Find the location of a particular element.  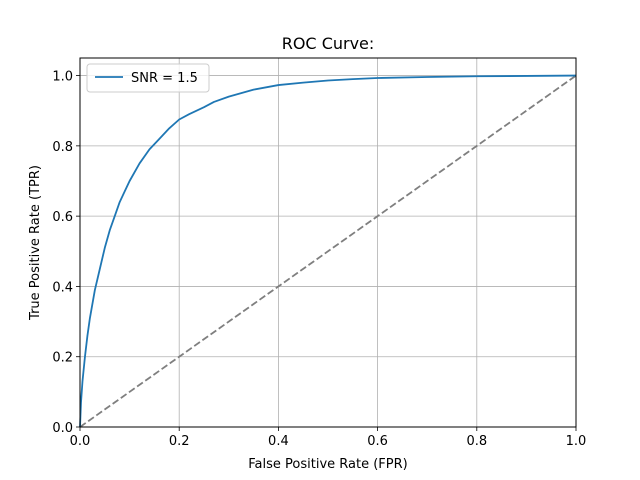

legend-box is located at coordinates (148, 78).